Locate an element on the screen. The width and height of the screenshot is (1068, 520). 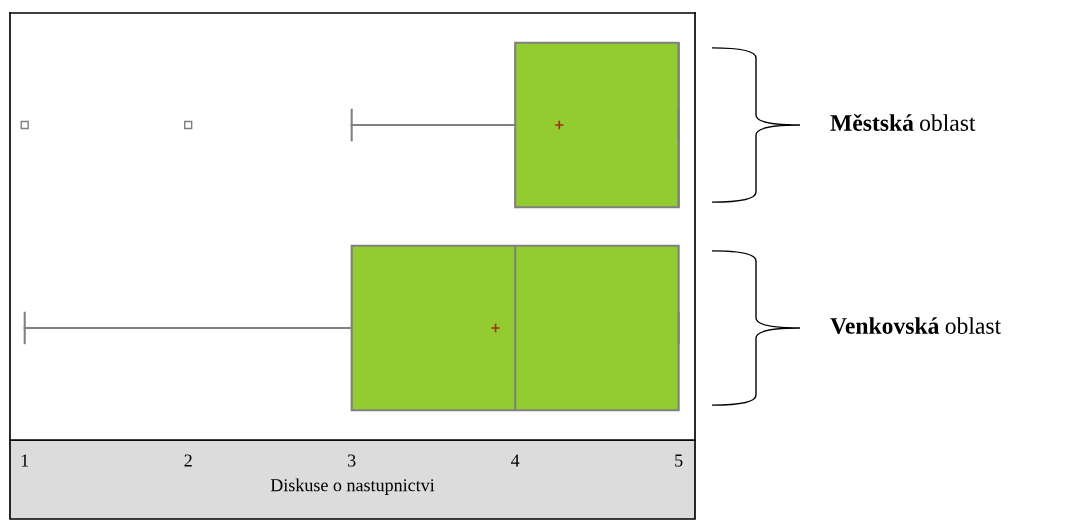
x-tick-label: 2 is located at coordinates (188, 460).